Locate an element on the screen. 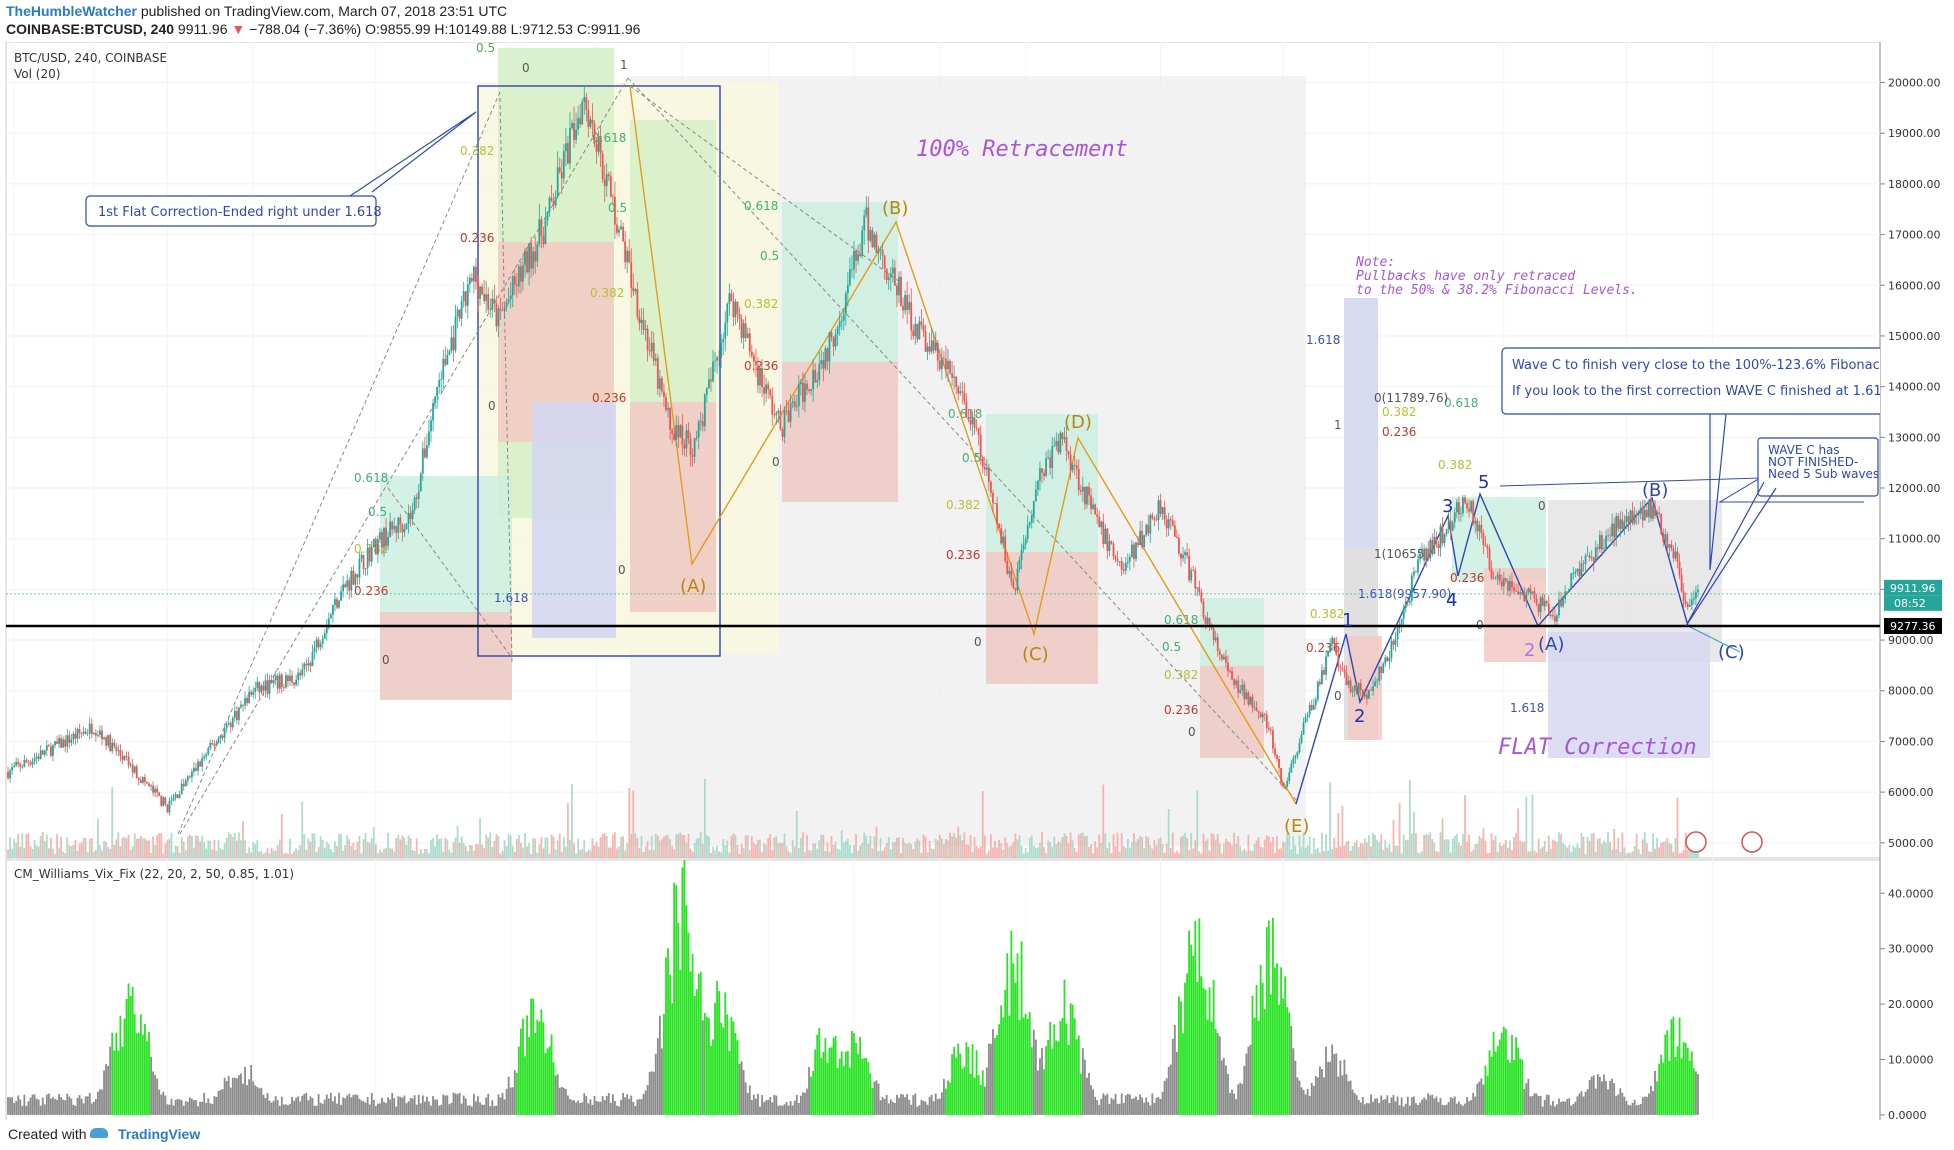 The height and width of the screenshot is (1150, 1954). wave-c-callout-box is located at coordinates (1696, 381).